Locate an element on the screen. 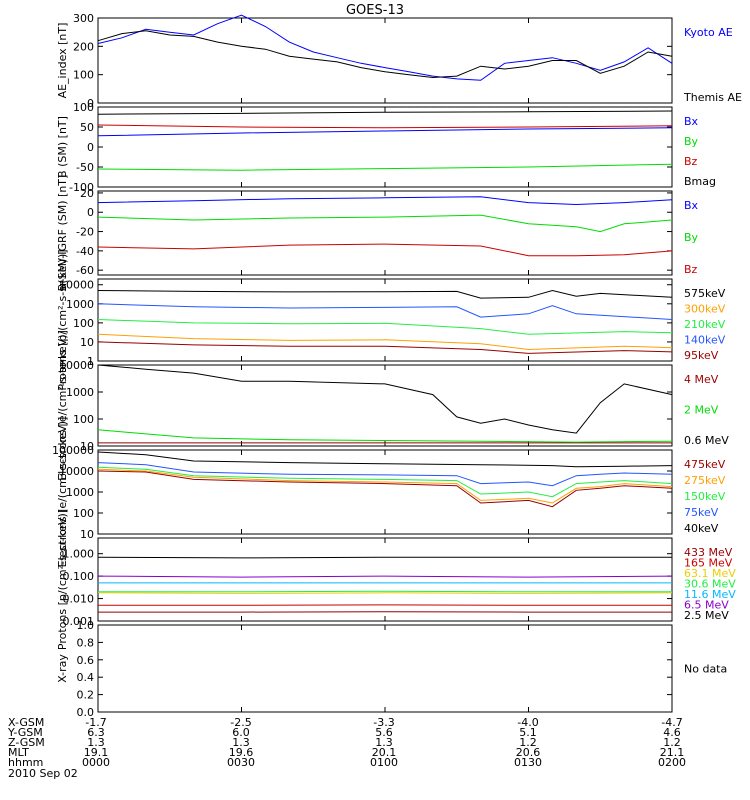 The height and width of the screenshot is (800, 750). legend-entry: 40keV is located at coordinates (701, 528).